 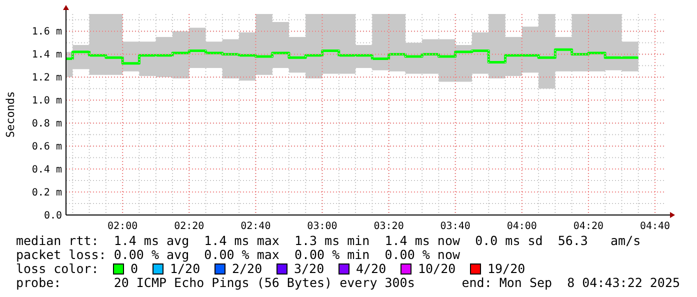 What do you see at coordinates (47, 170) in the screenshot?
I see `y-tick-label: 0.4 m` at bounding box center [47, 170].